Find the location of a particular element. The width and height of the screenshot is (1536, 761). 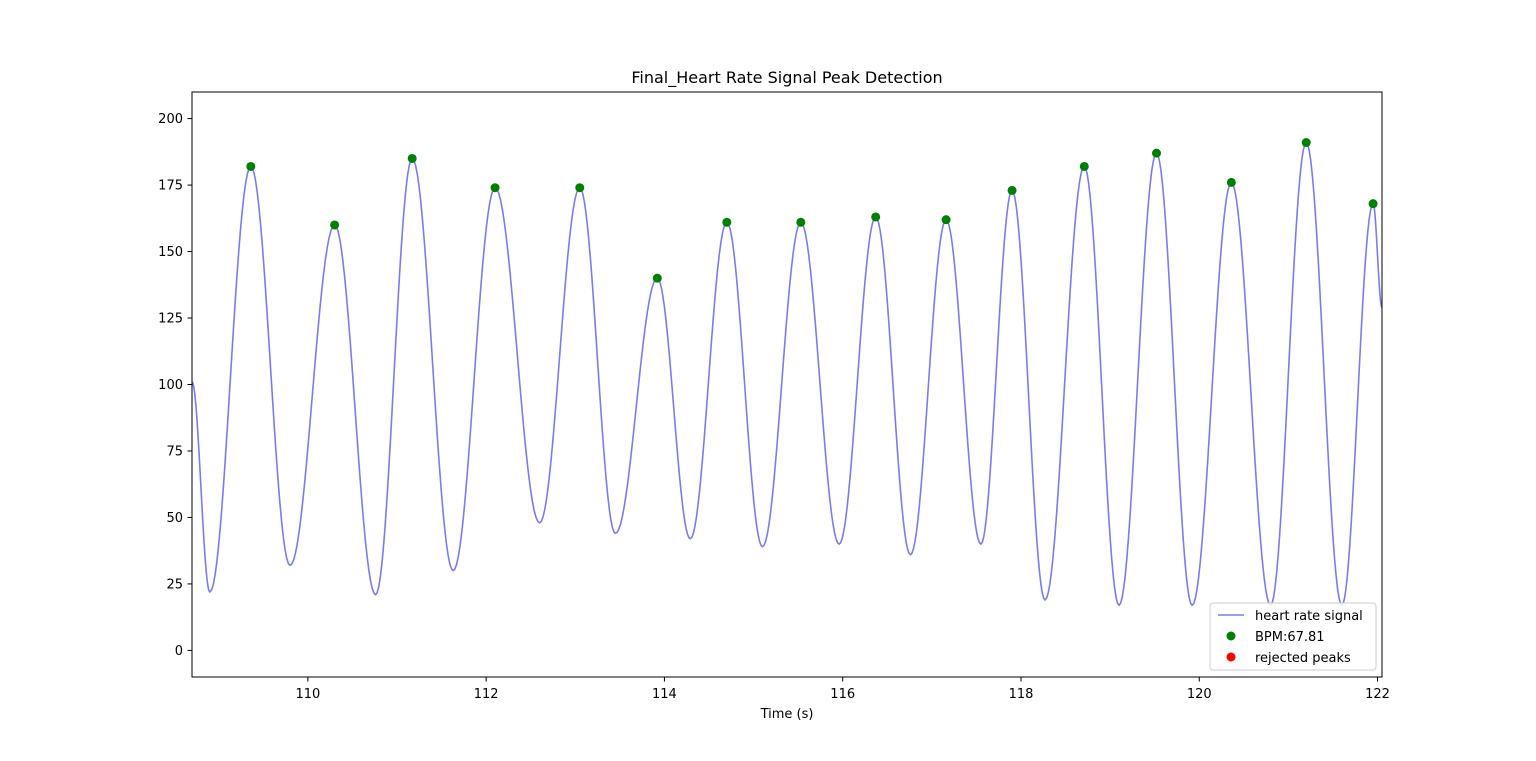

x-axis-ticks: 110 112 114 116 118 120 122 is located at coordinates (842, 689).